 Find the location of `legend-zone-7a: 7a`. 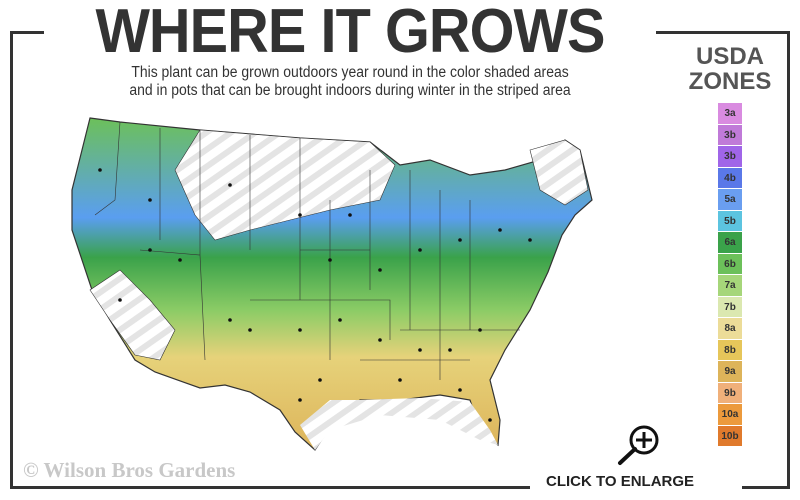

legend-zone-7a: 7a is located at coordinates (730, 286).